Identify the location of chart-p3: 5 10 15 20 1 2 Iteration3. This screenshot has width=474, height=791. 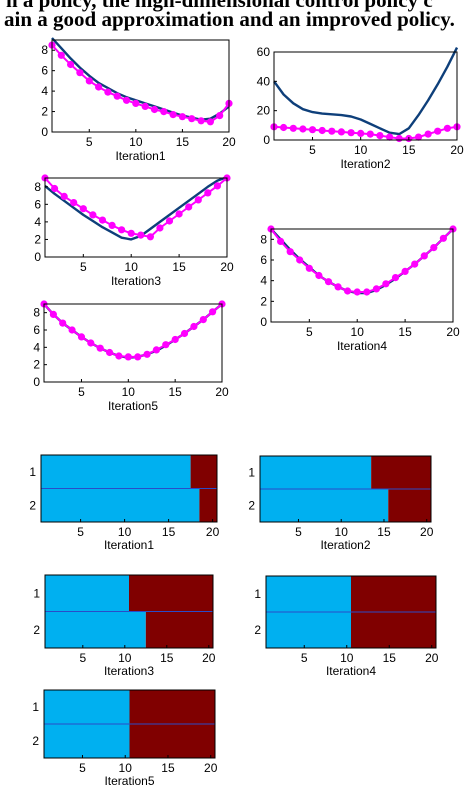
(124, 626).